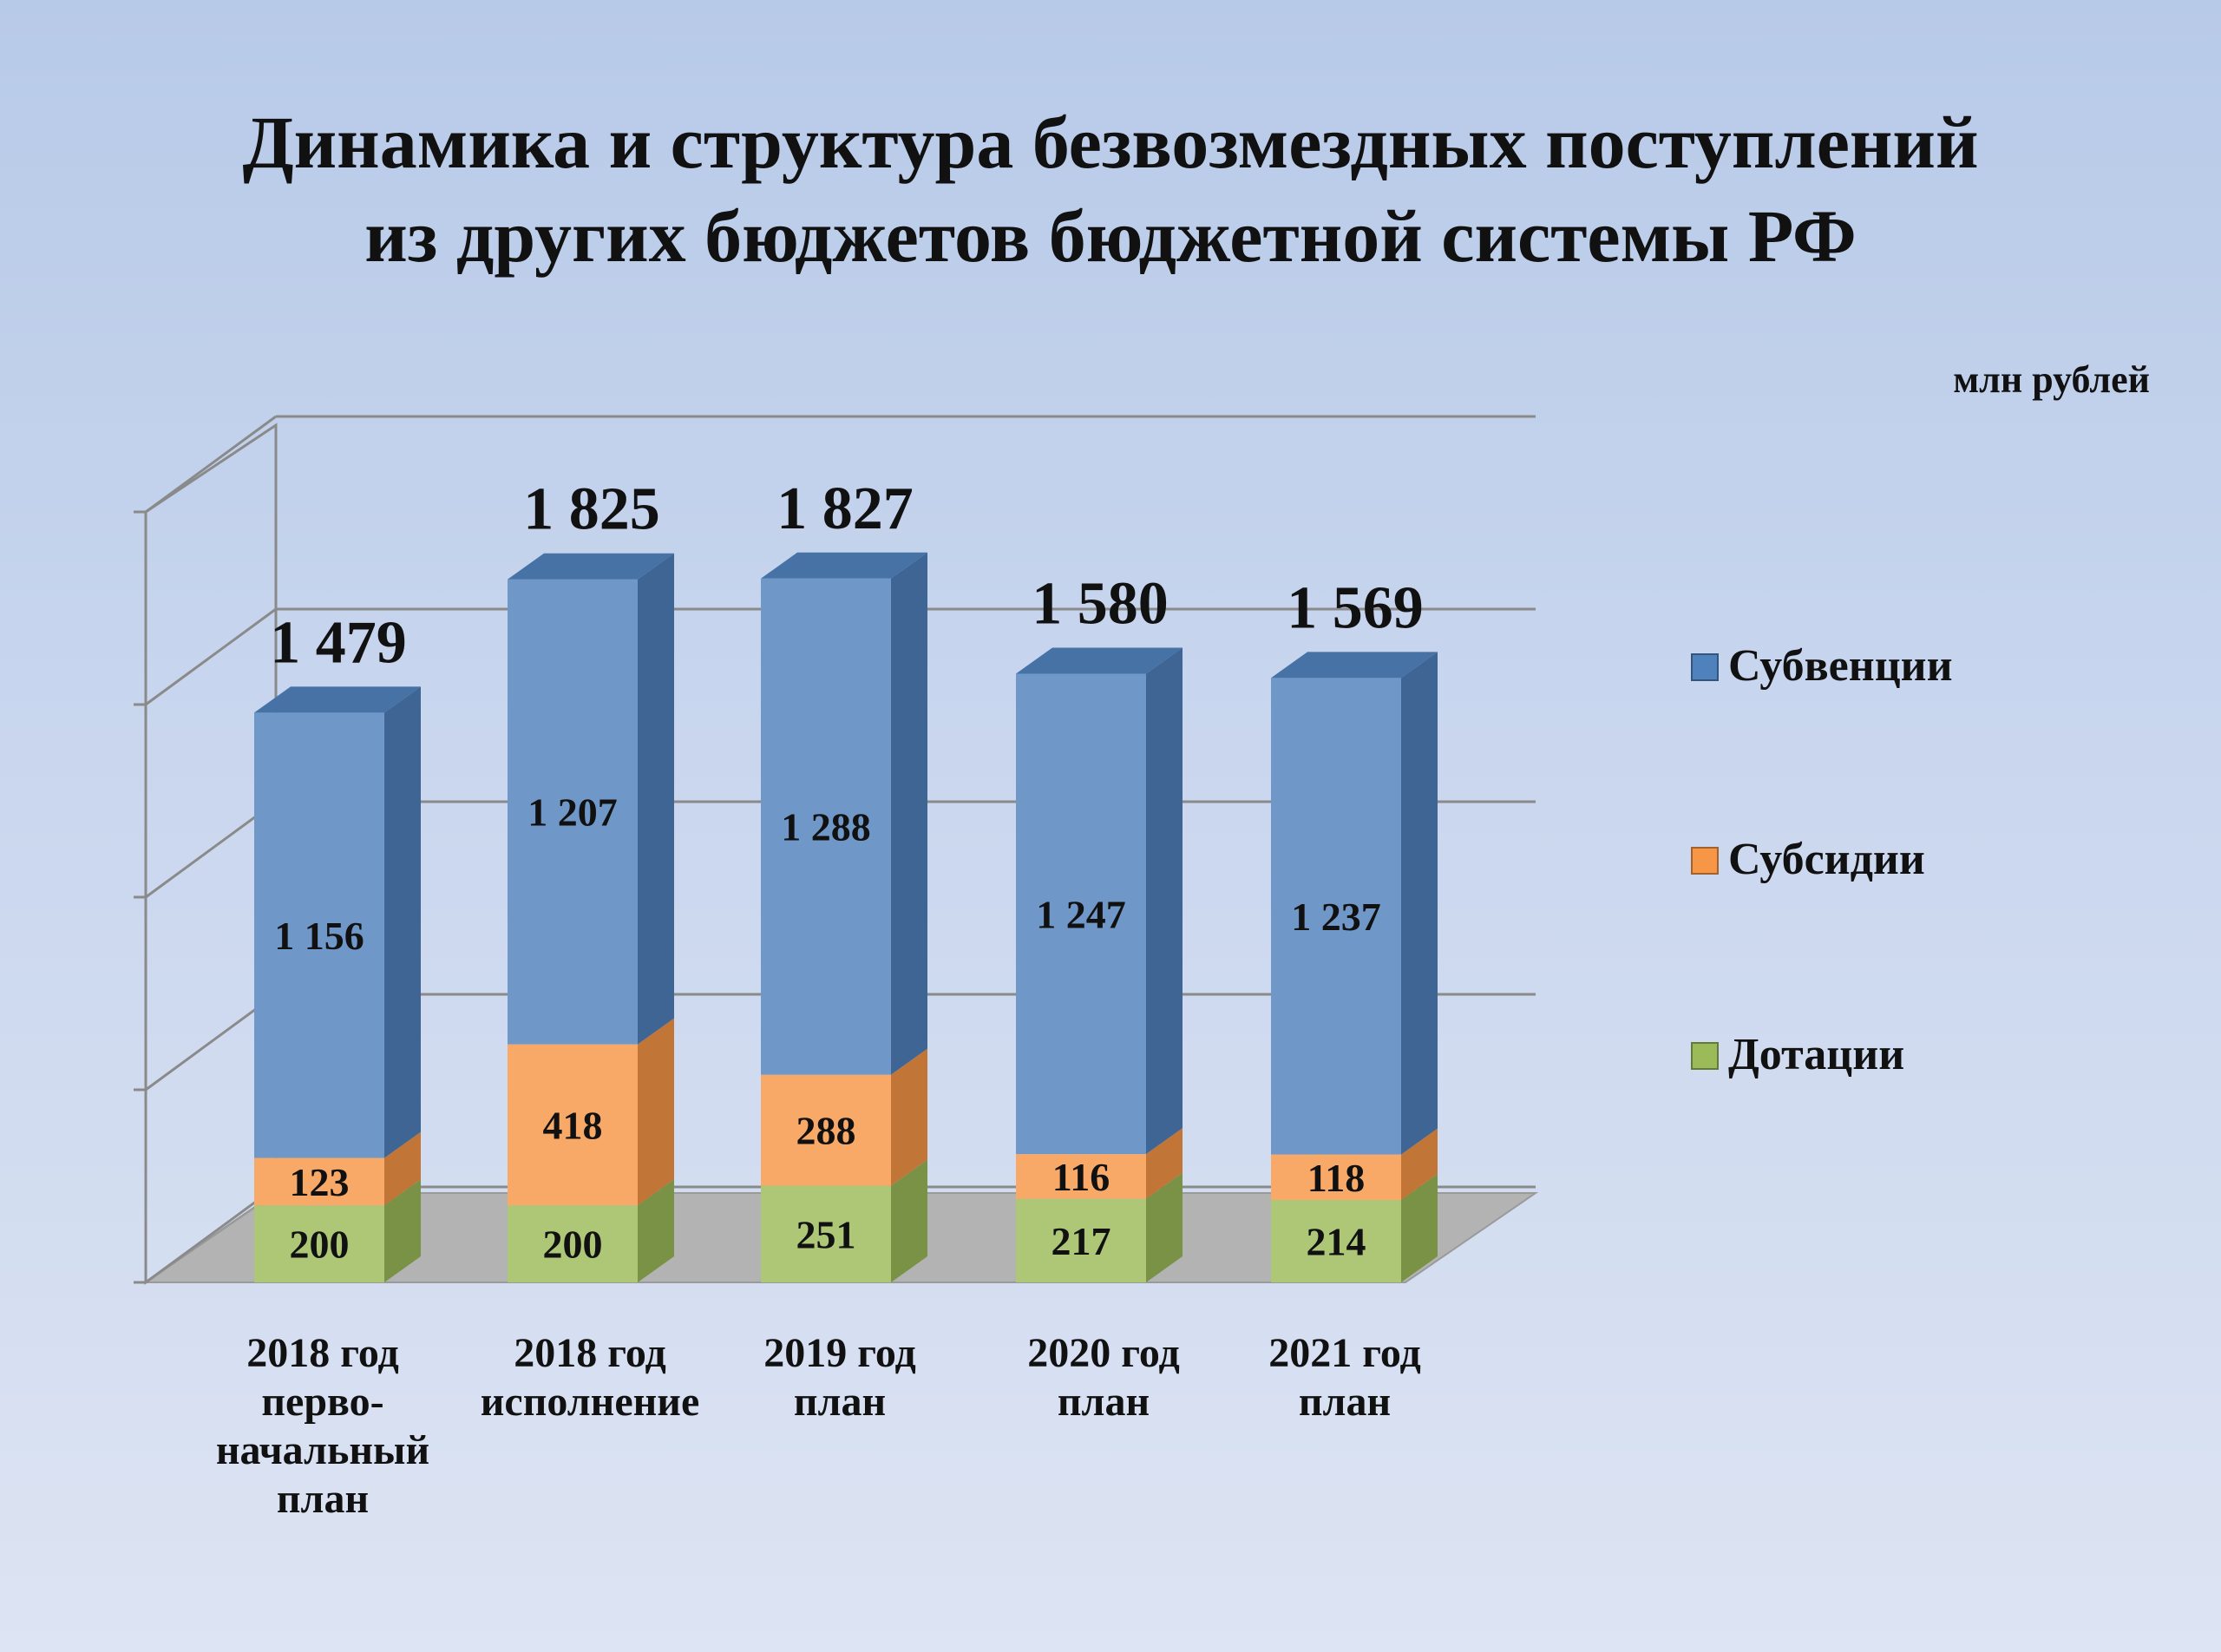  Describe the element at coordinates (1840, 666) in the screenshot. I see `legend-label: Субвенции` at that location.